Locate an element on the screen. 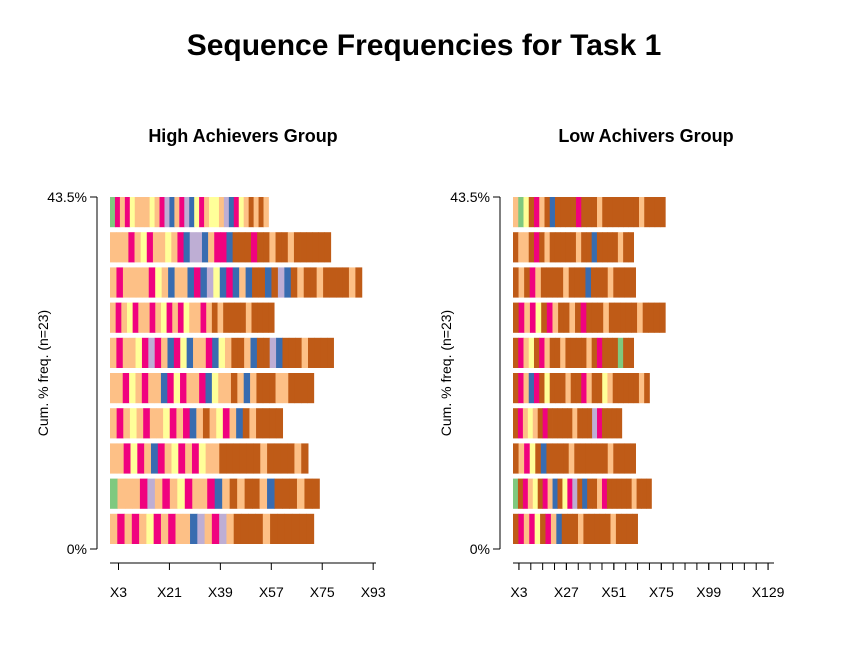 The height and width of the screenshot is (665, 848). sequence-segment-A is located at coordinates (521, 212).